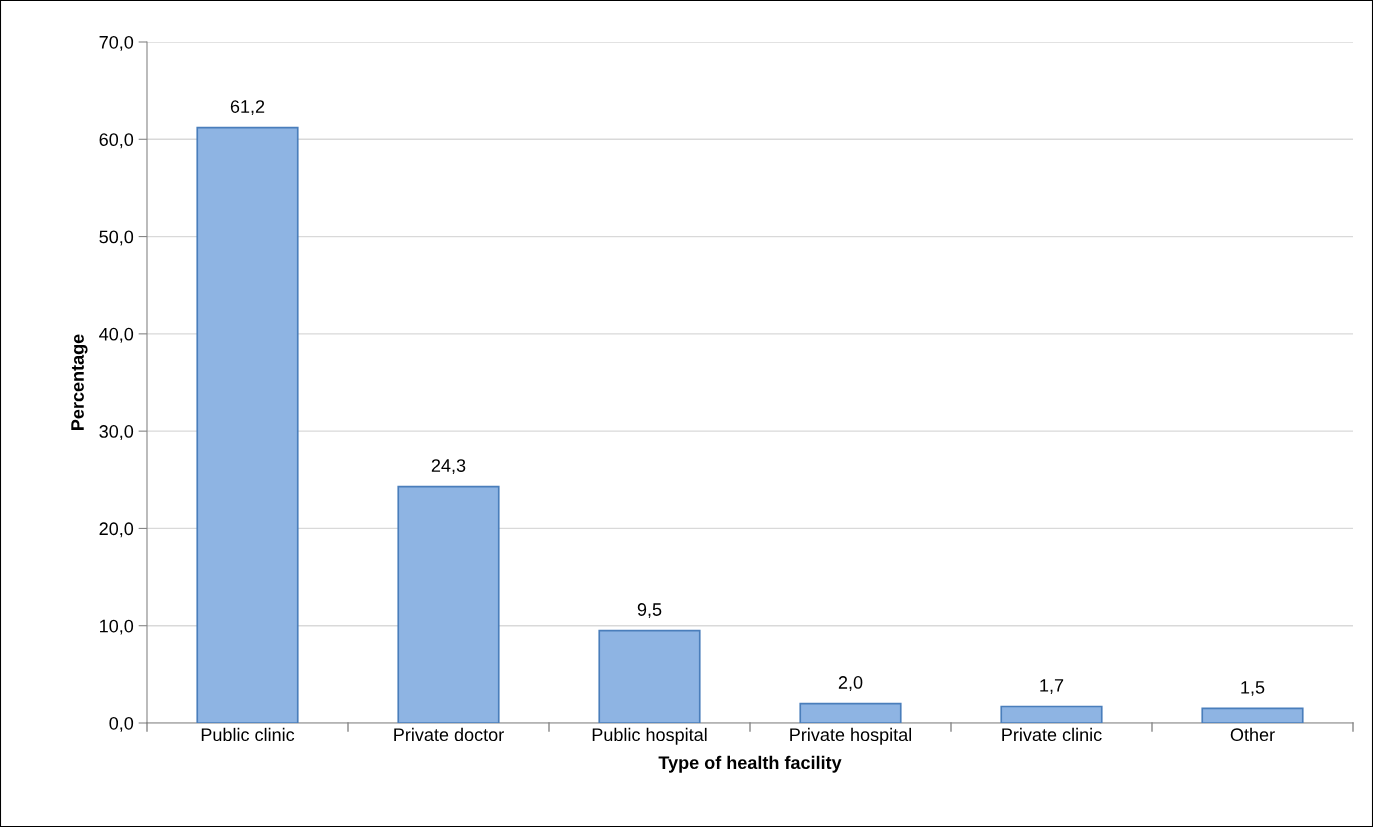 Image resolution: width=1373 pixels, height=827 pixels. Describe the element at coordinates (851, 736) in the screenshot. I see `x-tick-label: Private hospital` at that location.